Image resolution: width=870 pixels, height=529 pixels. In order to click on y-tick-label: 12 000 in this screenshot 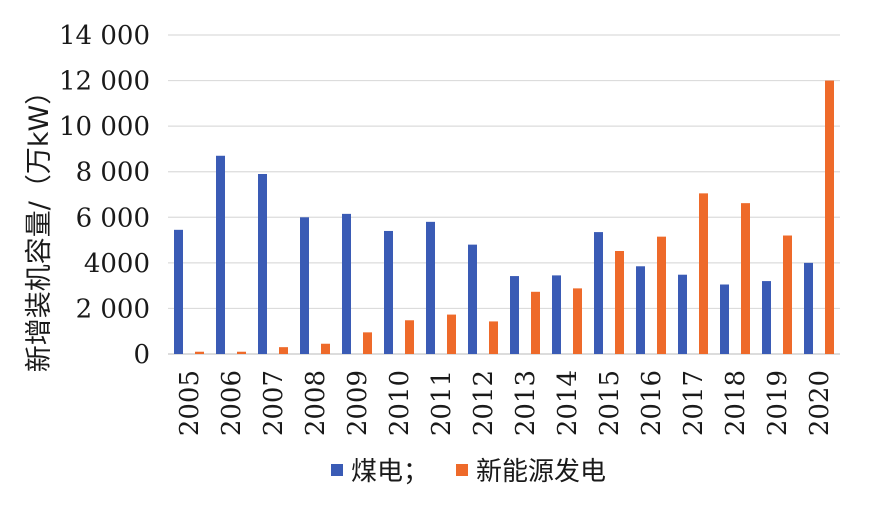, I will do `click(104, 82)`.